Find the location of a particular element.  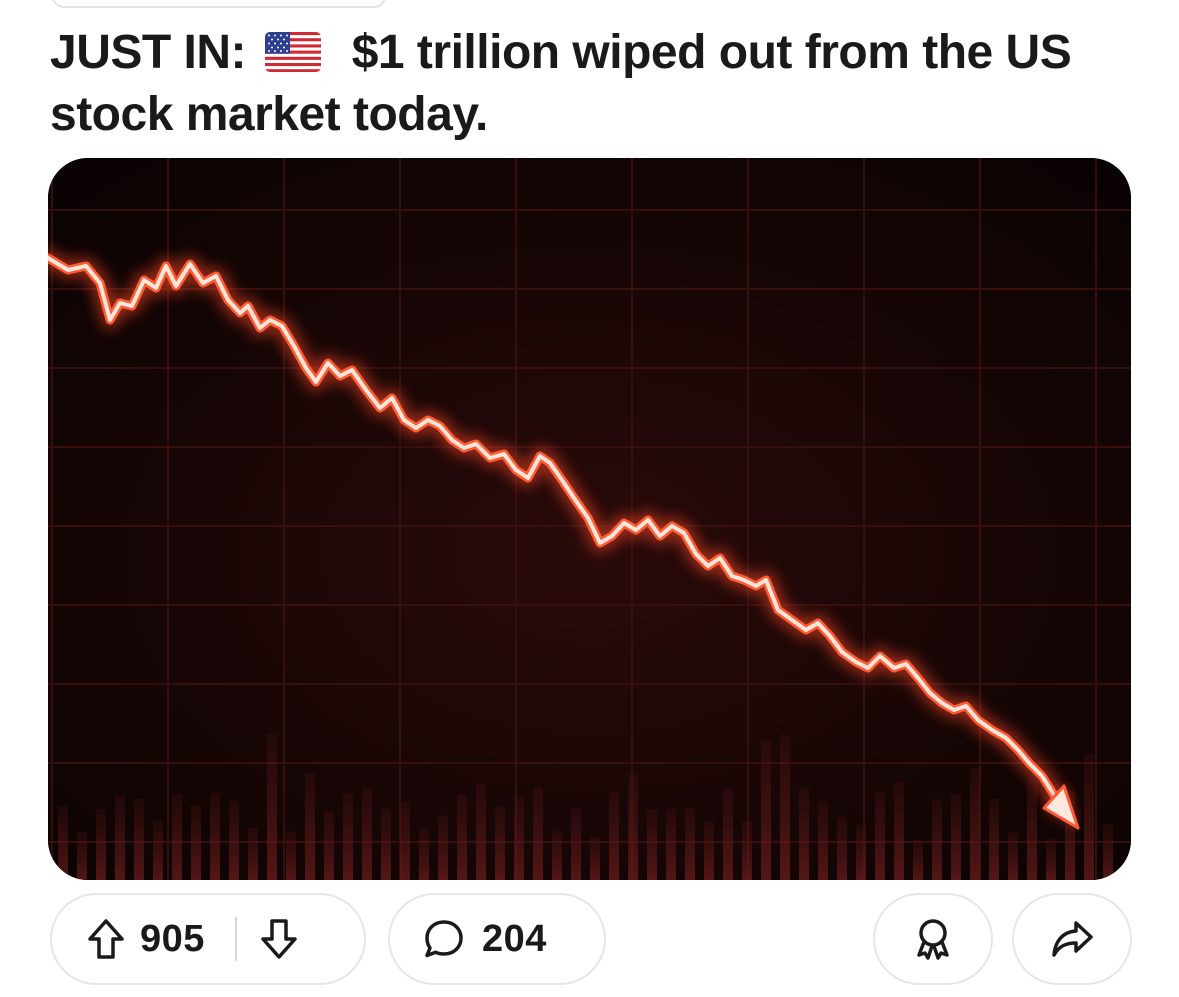

vote-pill: 905 is located at coordinates (208, 939).